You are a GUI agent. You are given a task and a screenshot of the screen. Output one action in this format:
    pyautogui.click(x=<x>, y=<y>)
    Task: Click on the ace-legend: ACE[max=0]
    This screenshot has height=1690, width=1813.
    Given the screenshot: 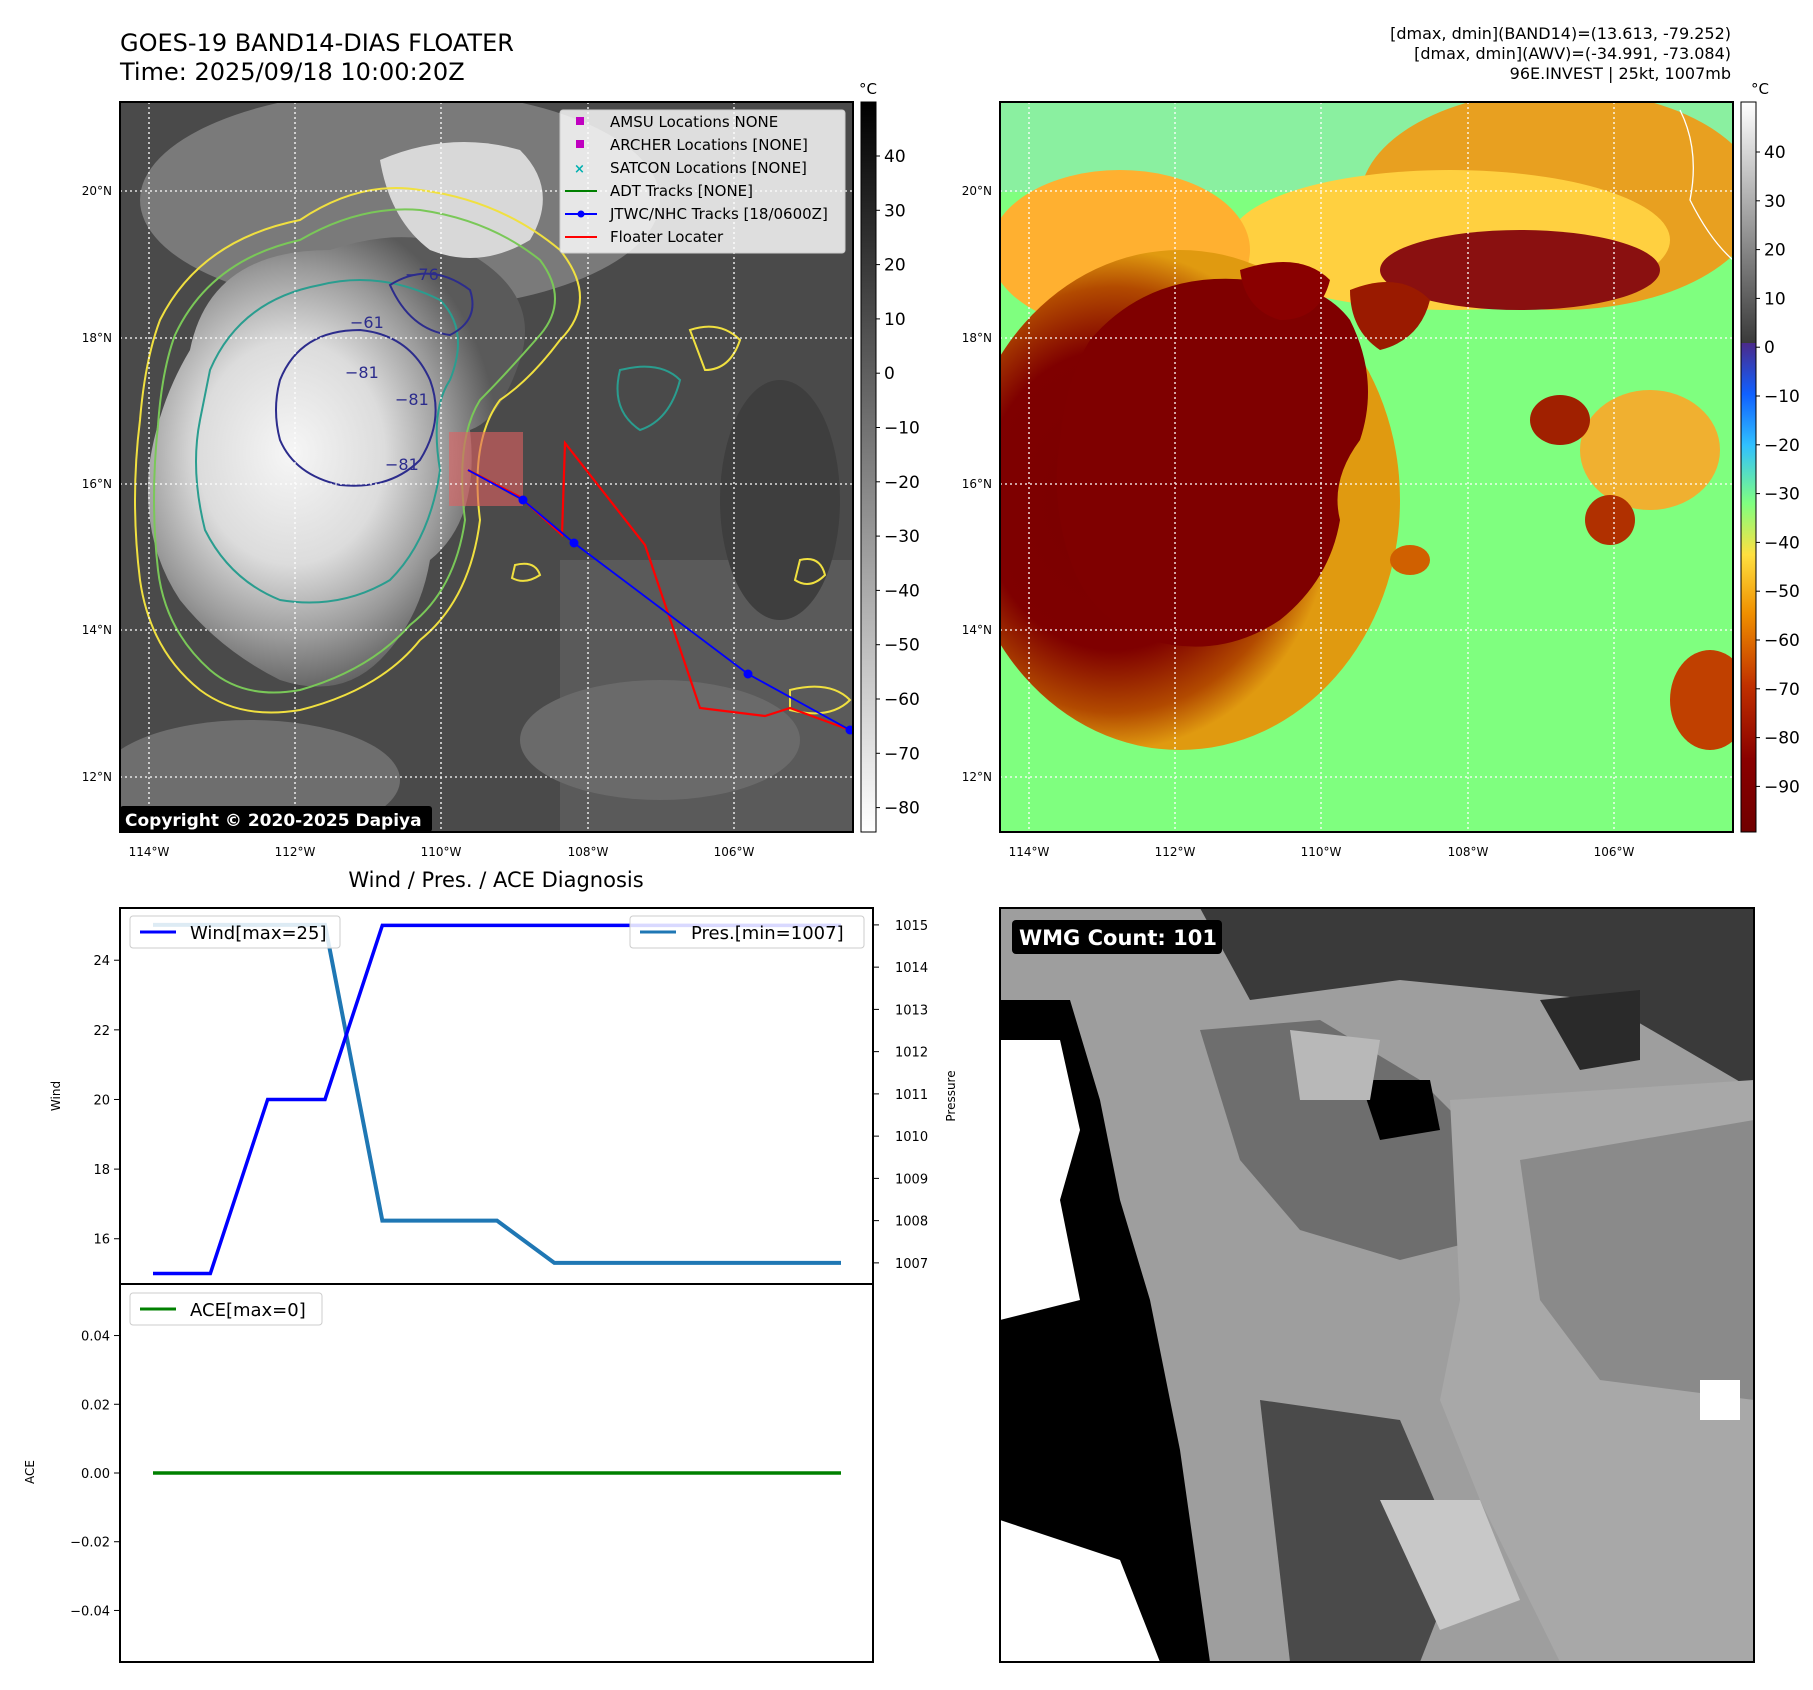 What is the action you would take?
    pyautogui.click(x=226, y=1309)
    